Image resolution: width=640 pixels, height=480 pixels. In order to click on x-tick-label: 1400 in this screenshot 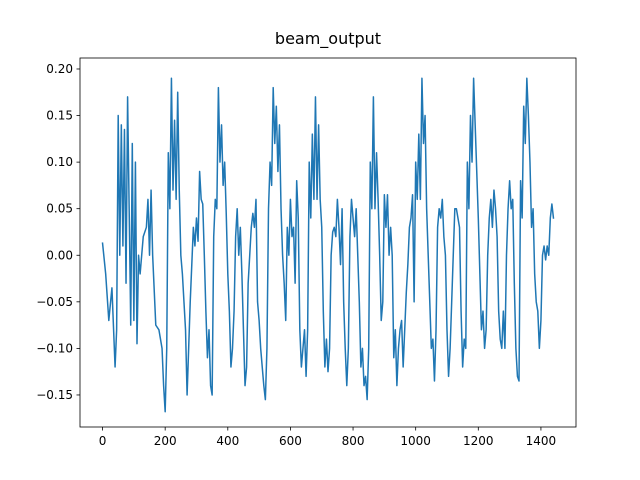, I will do `click(541, 441)`.